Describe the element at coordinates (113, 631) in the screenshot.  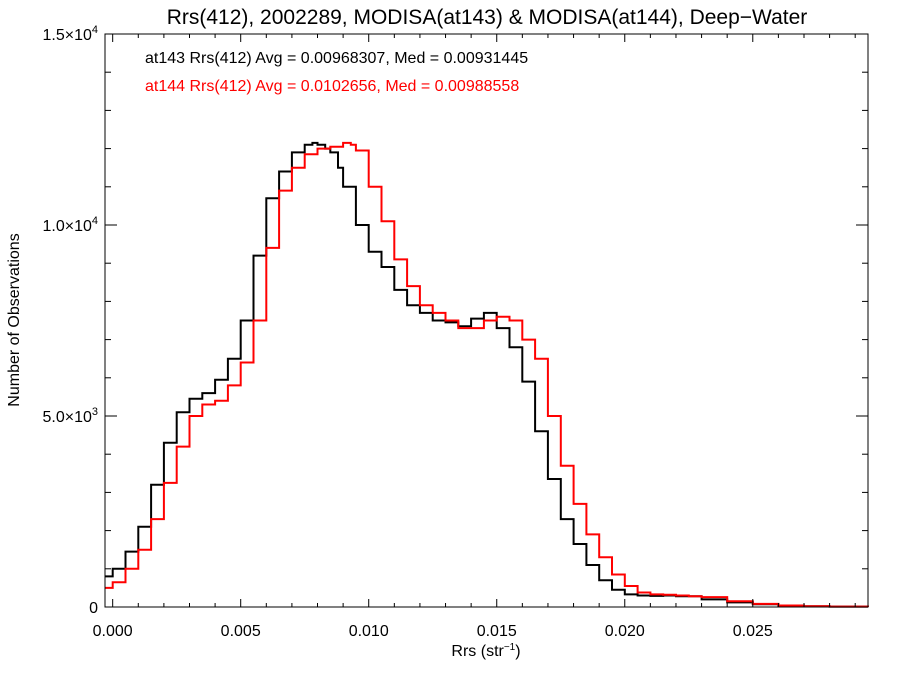
I see `x-tick-label: 0.000` at that location.